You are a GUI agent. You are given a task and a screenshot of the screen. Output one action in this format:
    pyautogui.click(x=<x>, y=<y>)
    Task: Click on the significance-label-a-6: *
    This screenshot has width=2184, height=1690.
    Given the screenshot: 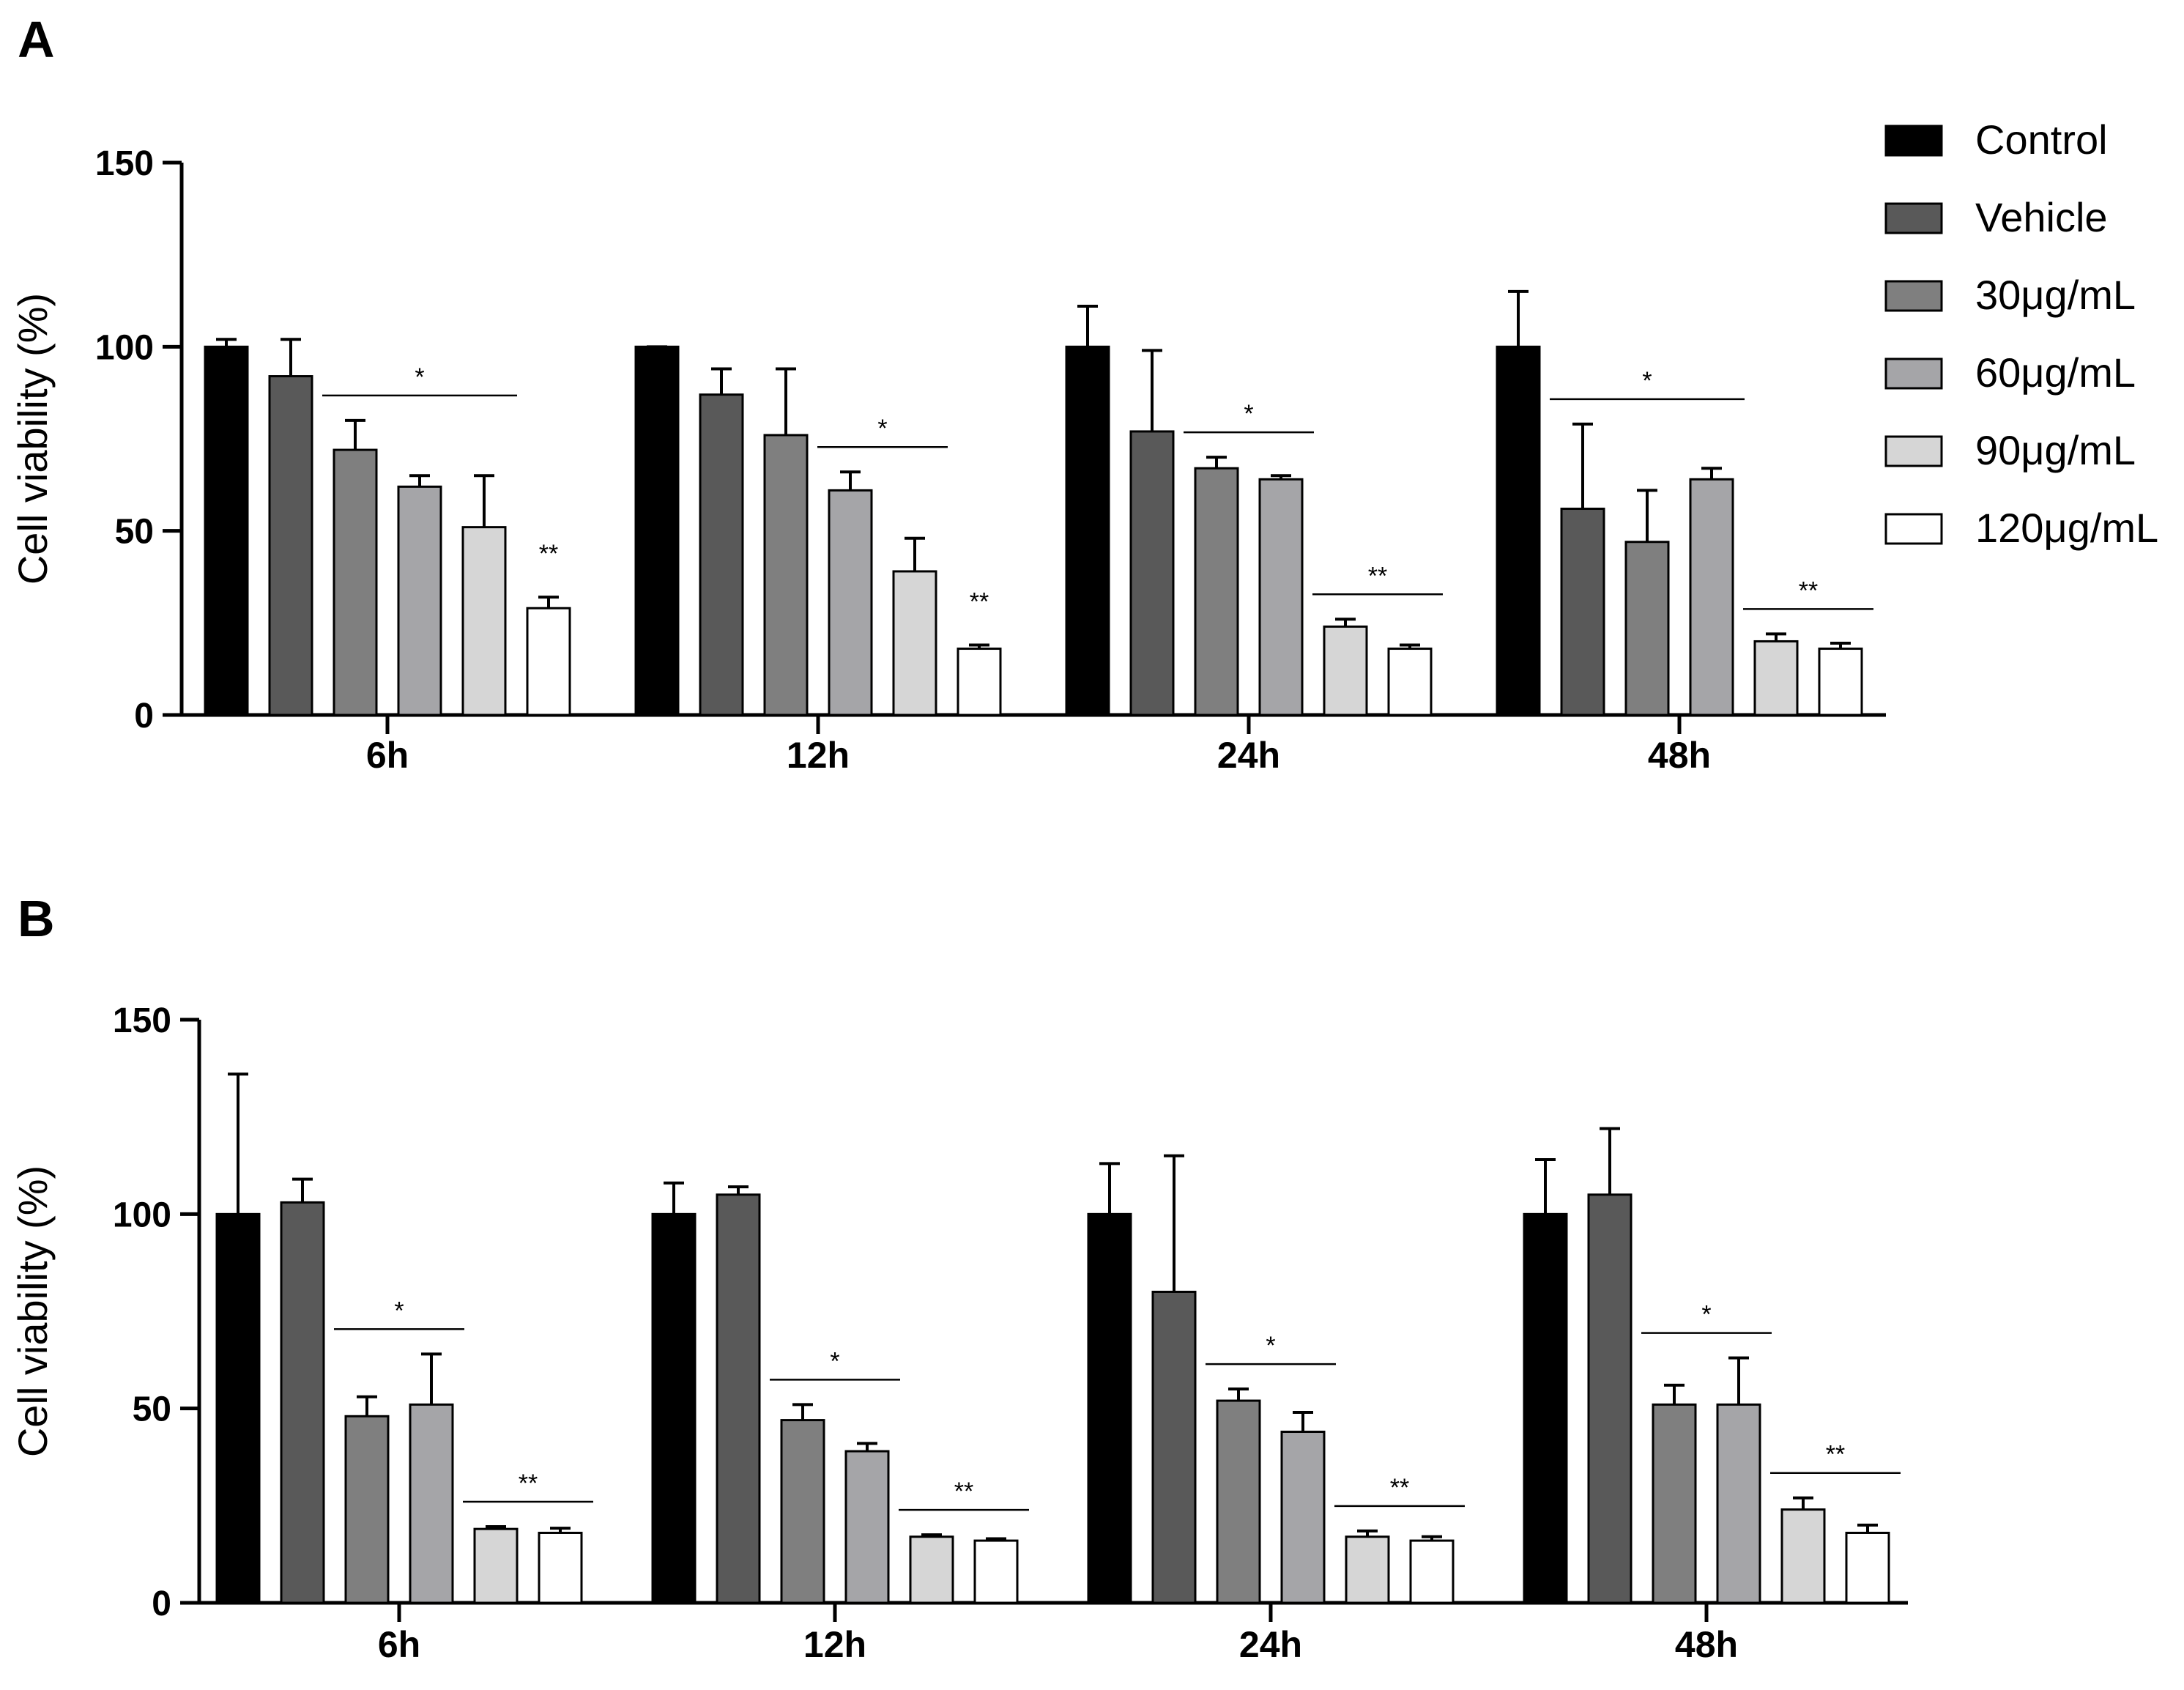 What is the action you would take?
    pyautogui.click(x=1647, y=381)
    